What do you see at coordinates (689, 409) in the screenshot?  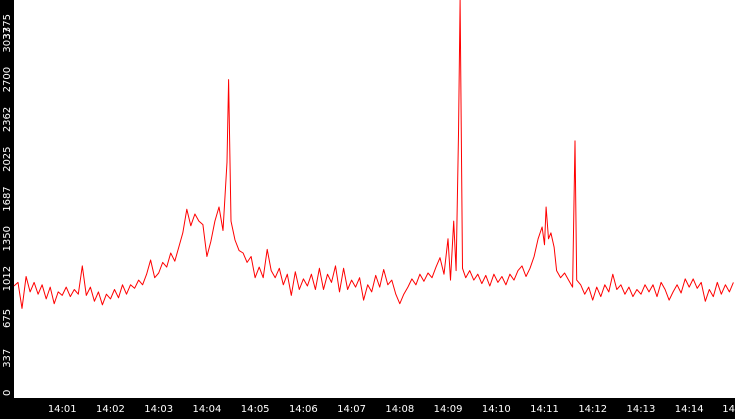 I see `x-tick-label: 14:14` at bounding box center [689, 409].